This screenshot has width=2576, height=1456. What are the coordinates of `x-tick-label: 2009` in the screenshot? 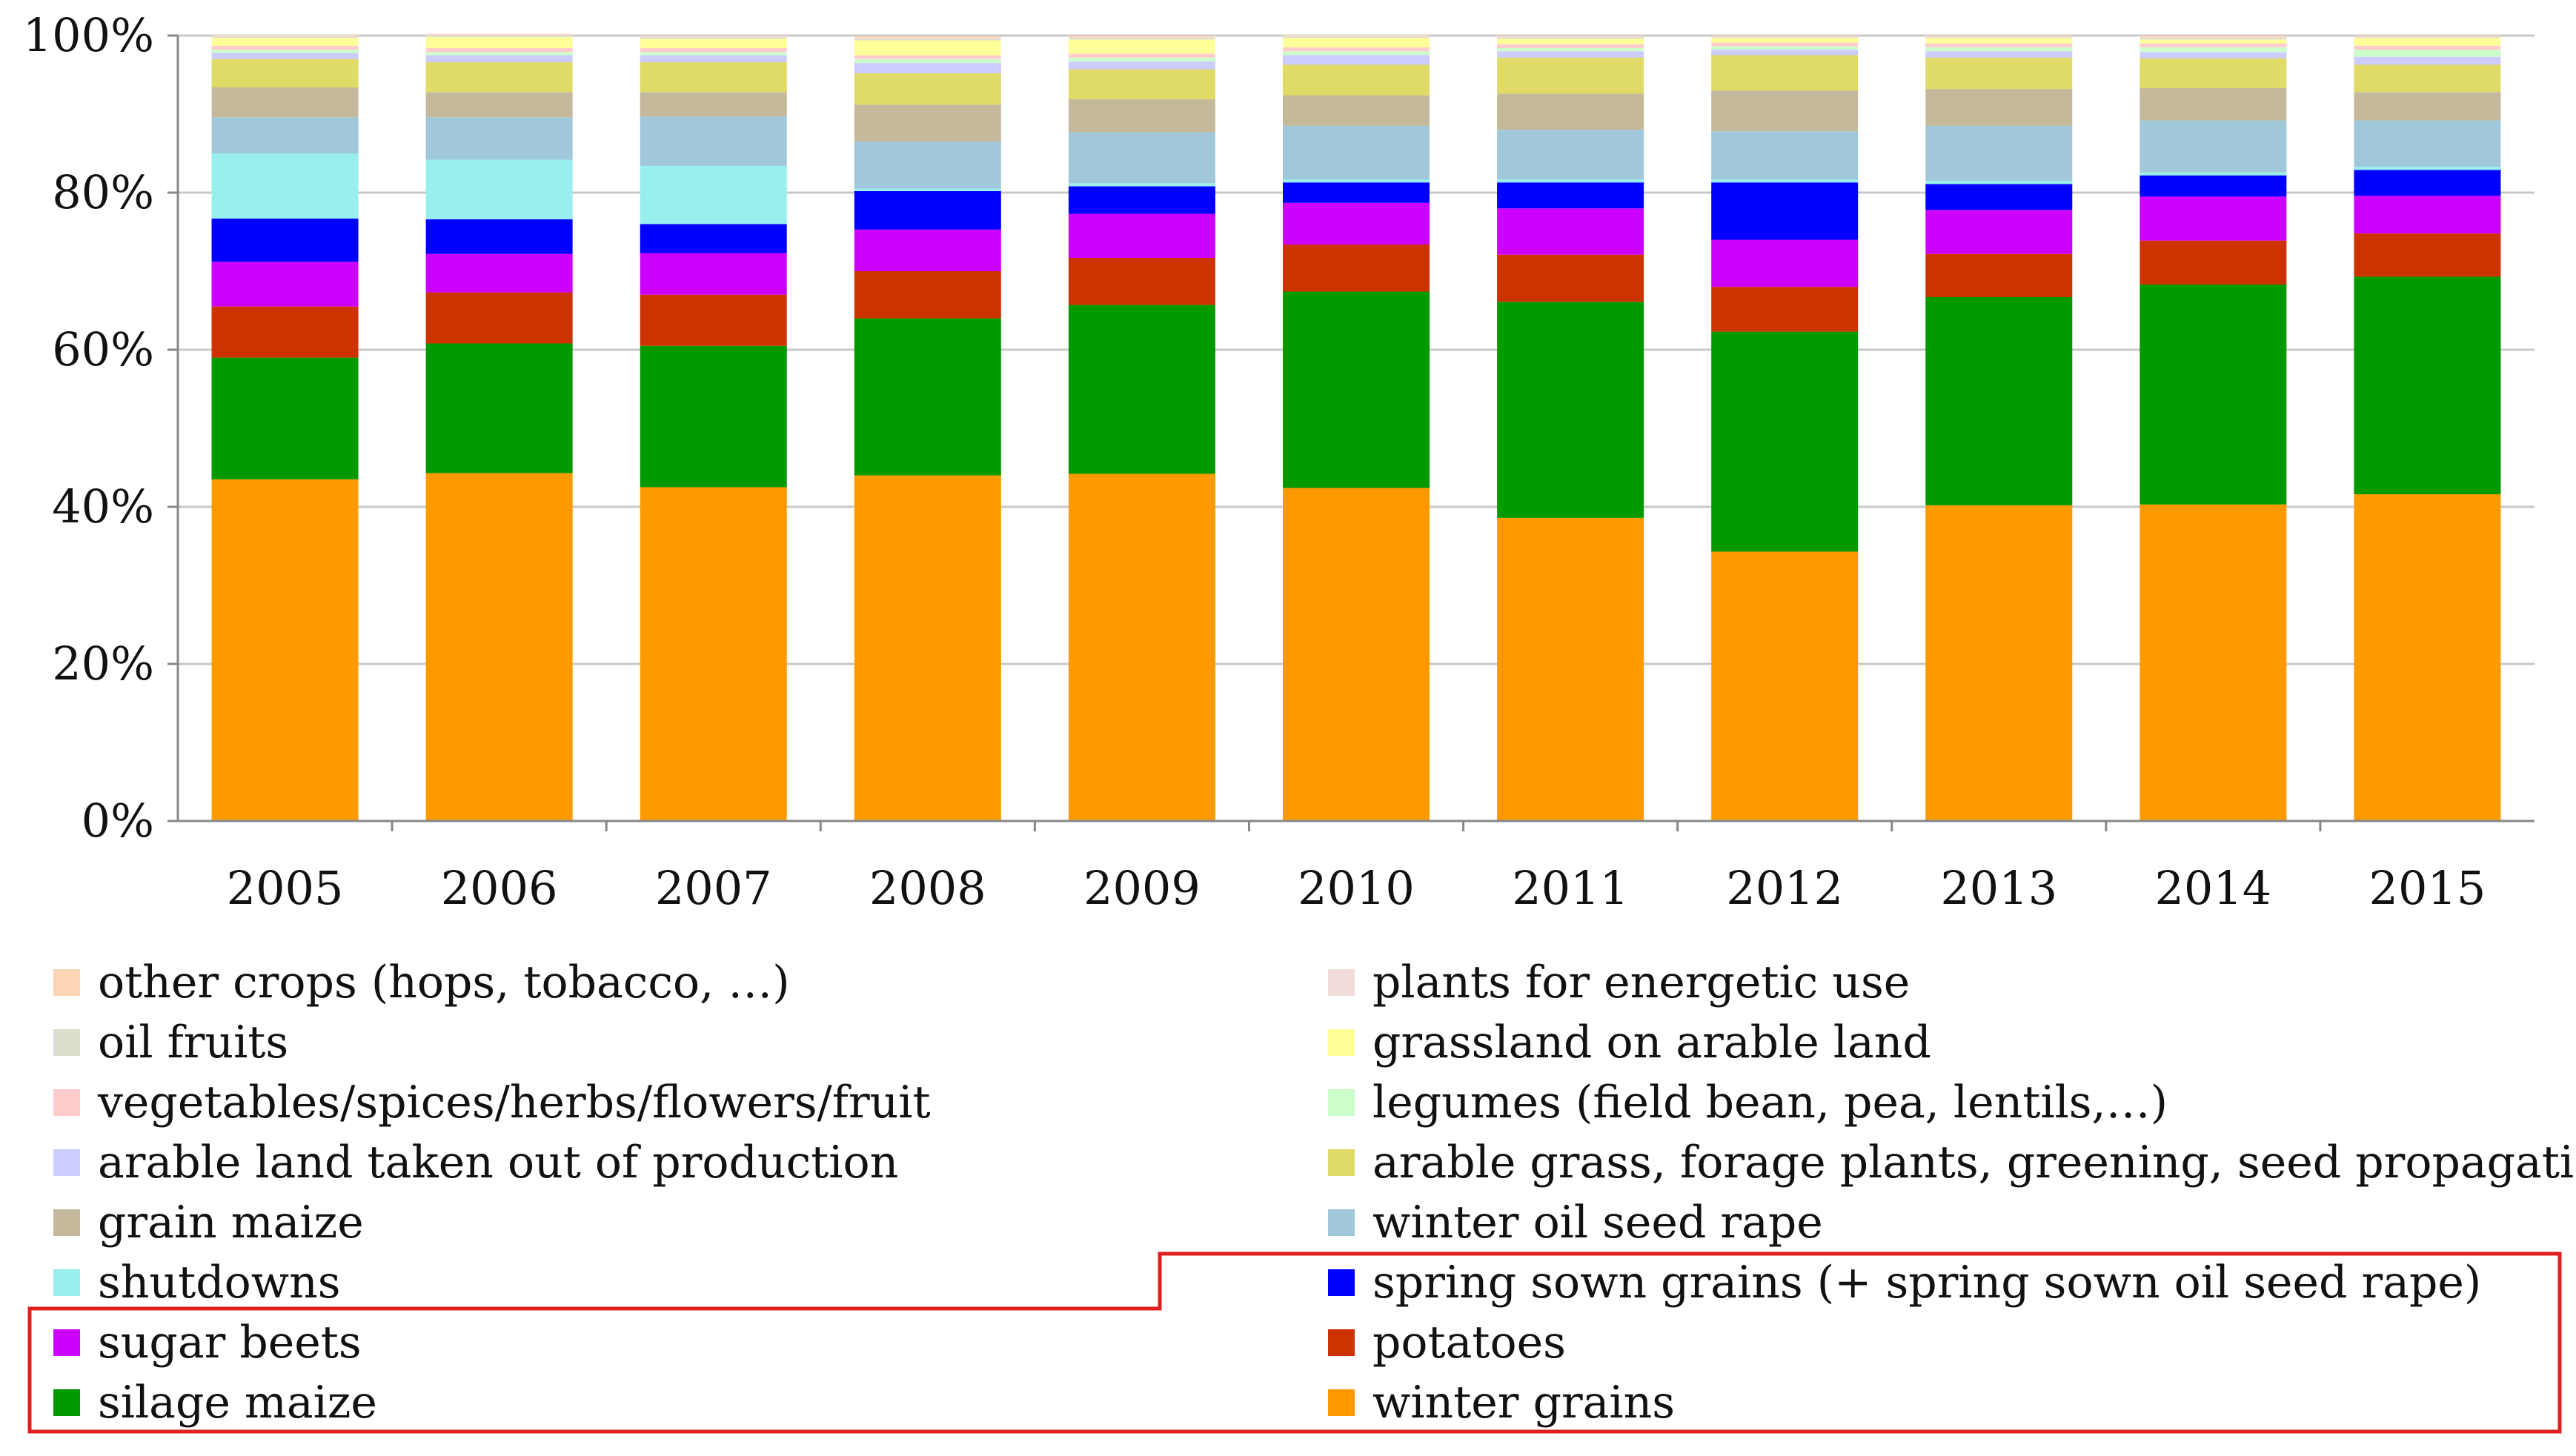 It's located at (1142, 888).